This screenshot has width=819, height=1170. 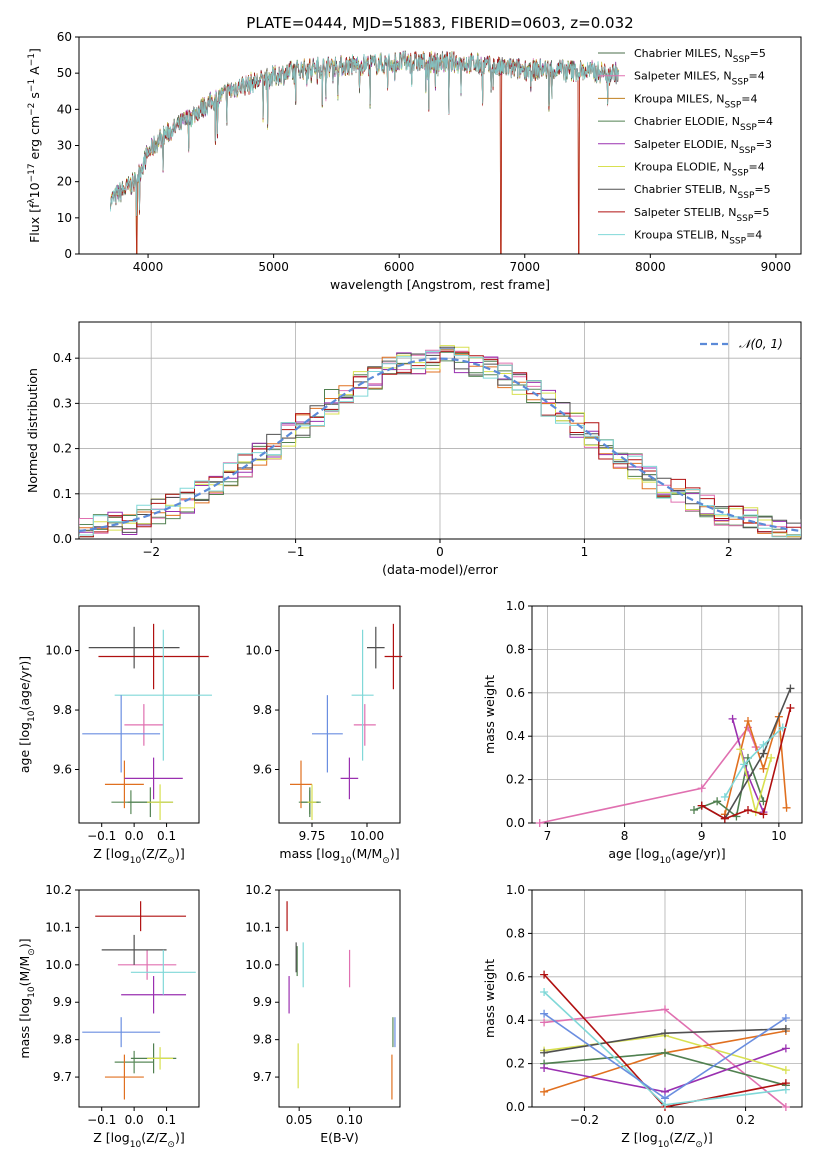 What do you see at coordinates (27, 998) in the screenshot?
I see `y-axis-label: mass [log10(M/M⊙)]` at bounding box center [27, 998].